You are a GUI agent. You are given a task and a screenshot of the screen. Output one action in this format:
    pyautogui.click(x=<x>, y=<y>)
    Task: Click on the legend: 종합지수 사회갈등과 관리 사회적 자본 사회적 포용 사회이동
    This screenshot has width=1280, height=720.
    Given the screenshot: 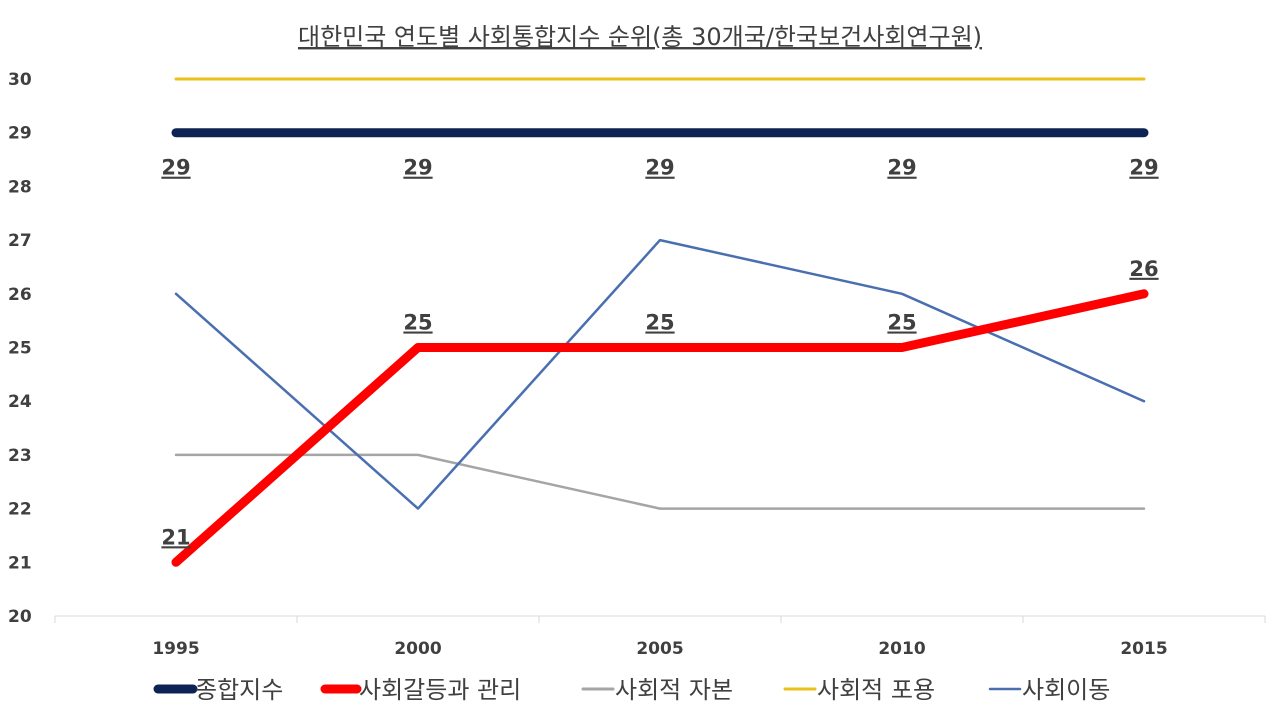 What is the action you would take?
    pyautogui.click(x=631, y=690)
    